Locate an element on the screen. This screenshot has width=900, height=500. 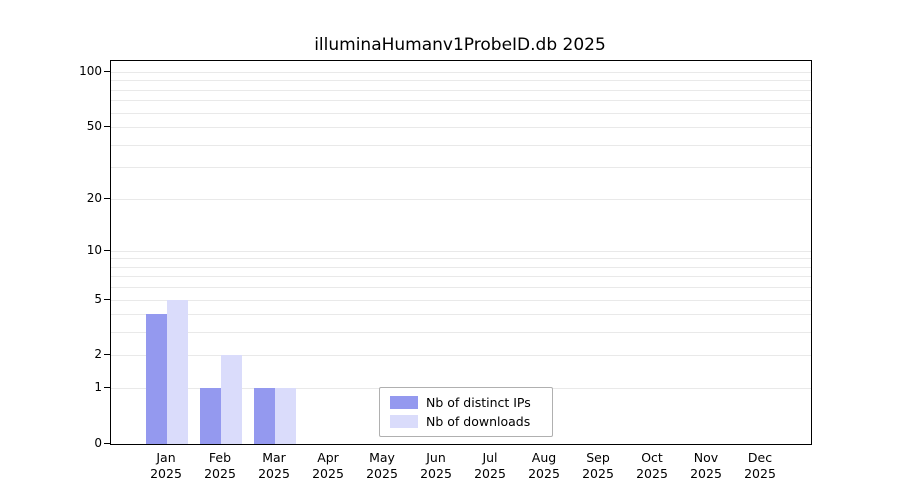
x-month-label: Mar 2025 is located at coordinates (274, 466).